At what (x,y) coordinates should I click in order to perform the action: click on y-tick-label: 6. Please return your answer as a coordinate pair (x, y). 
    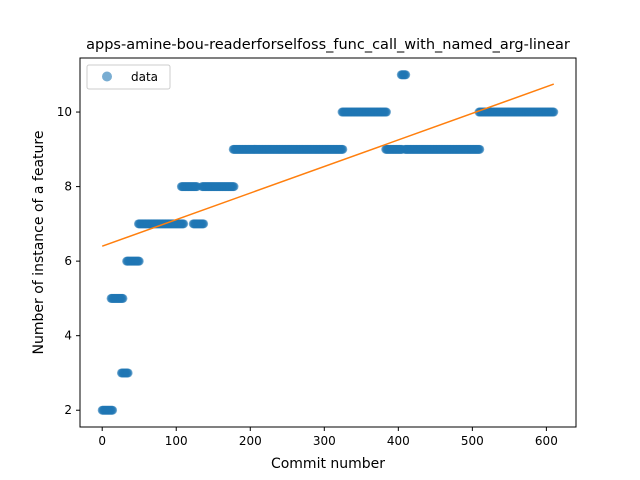
    Looking at the image, I should click on (68, 261).